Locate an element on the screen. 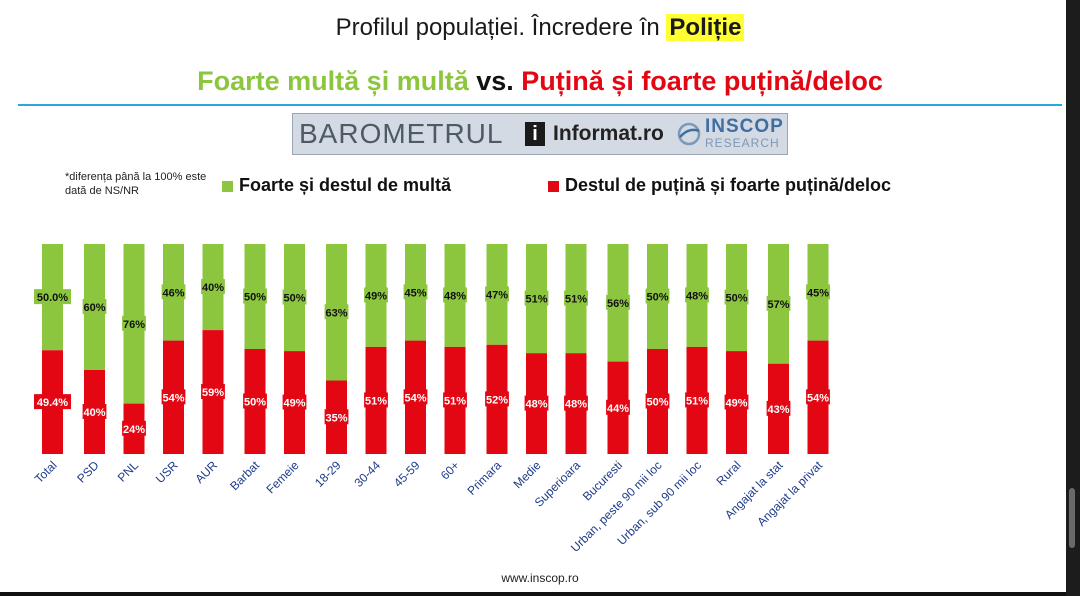 The image size is (1080, 596). data-label-green-urban-peste-90-mii-loc-bg is located at coordinates (657, 296).